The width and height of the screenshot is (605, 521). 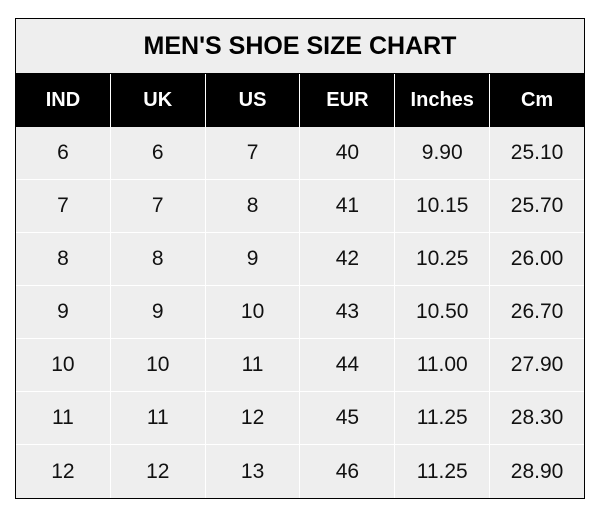 What do you see at coordinates (348, 471) in the screenshot?
I see `table-cell-eur: 46` at bounding box center [348, 471].